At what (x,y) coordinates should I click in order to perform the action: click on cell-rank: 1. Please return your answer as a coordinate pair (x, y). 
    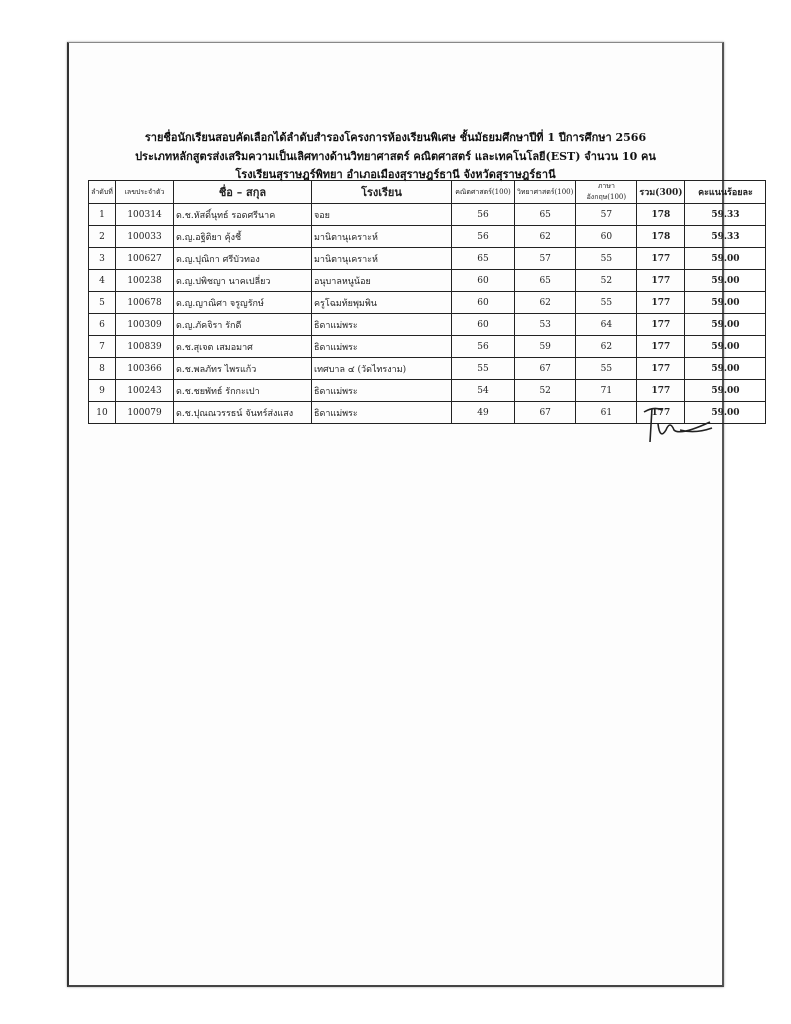
    Looking at the image, I should click on (102, 214).